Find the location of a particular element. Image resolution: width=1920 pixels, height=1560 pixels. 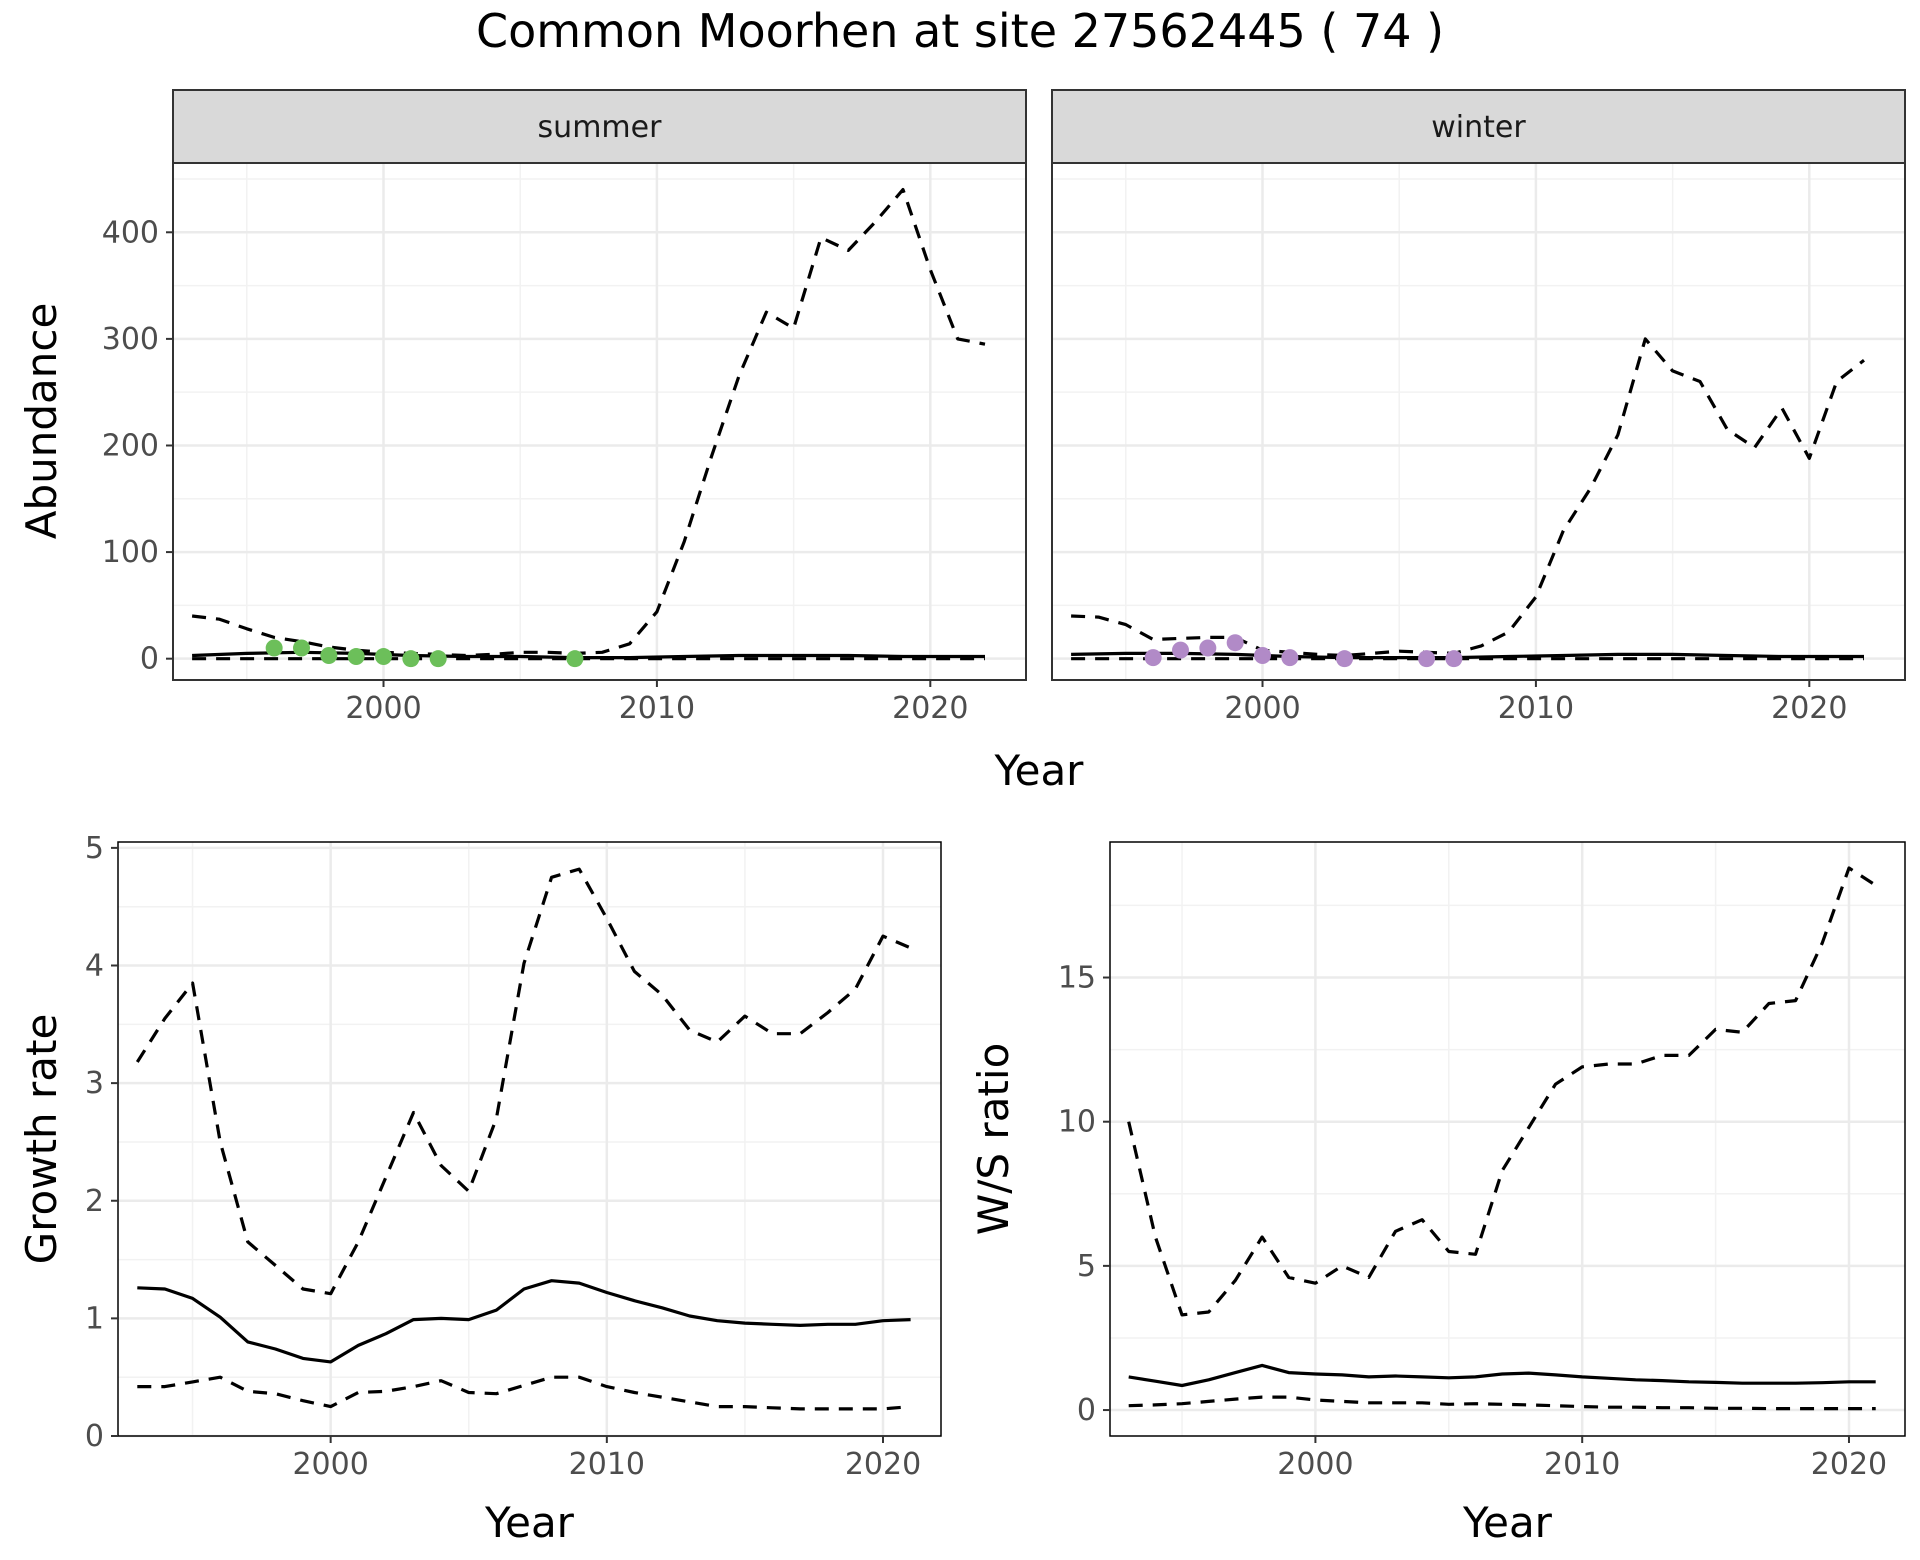

y-tick-label: 400 is located at coordinates (130, 232).